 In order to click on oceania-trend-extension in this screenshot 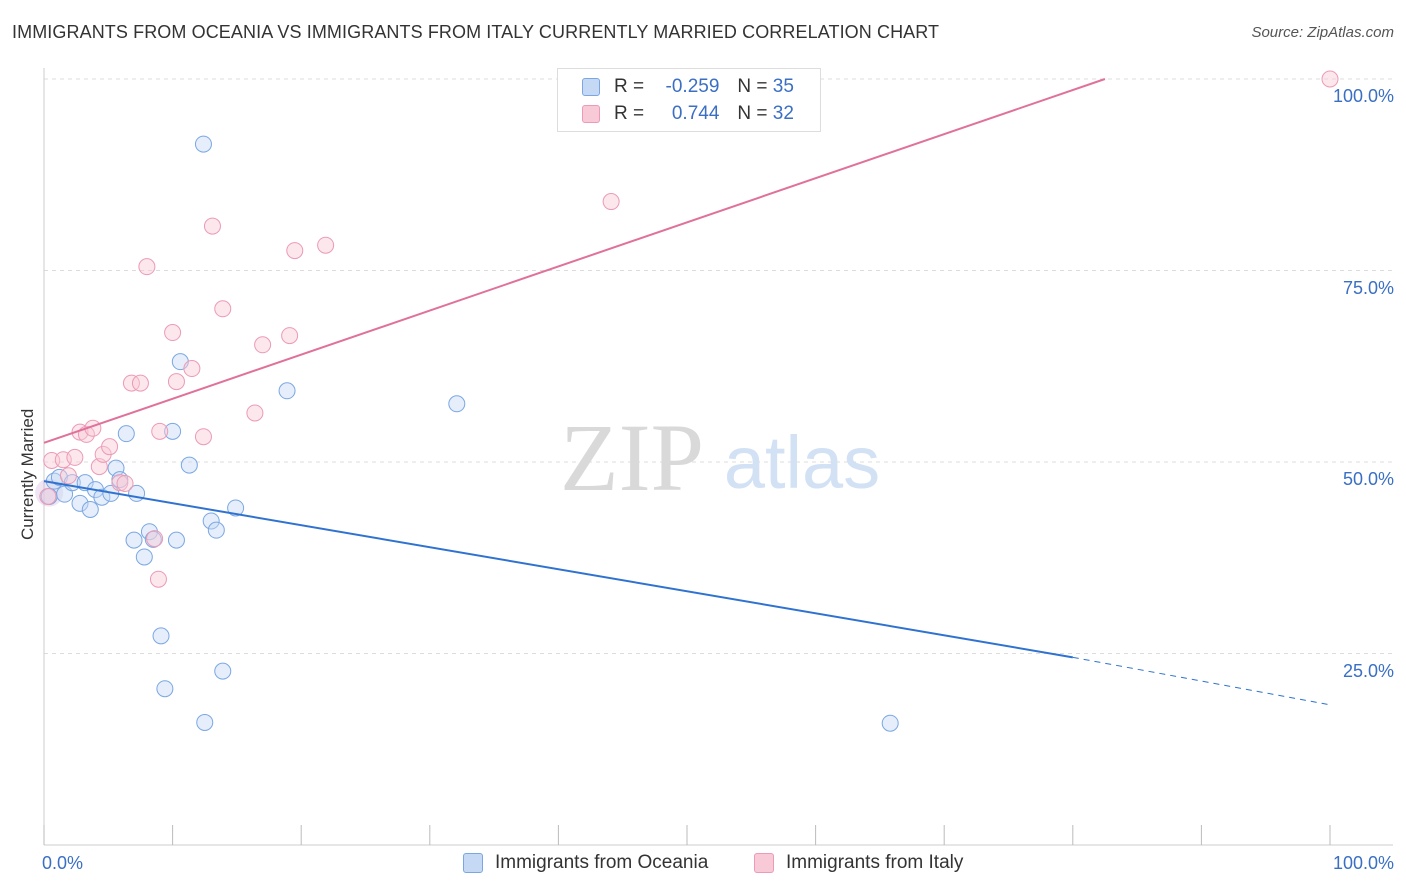, I will do `click(1201, 681)`.